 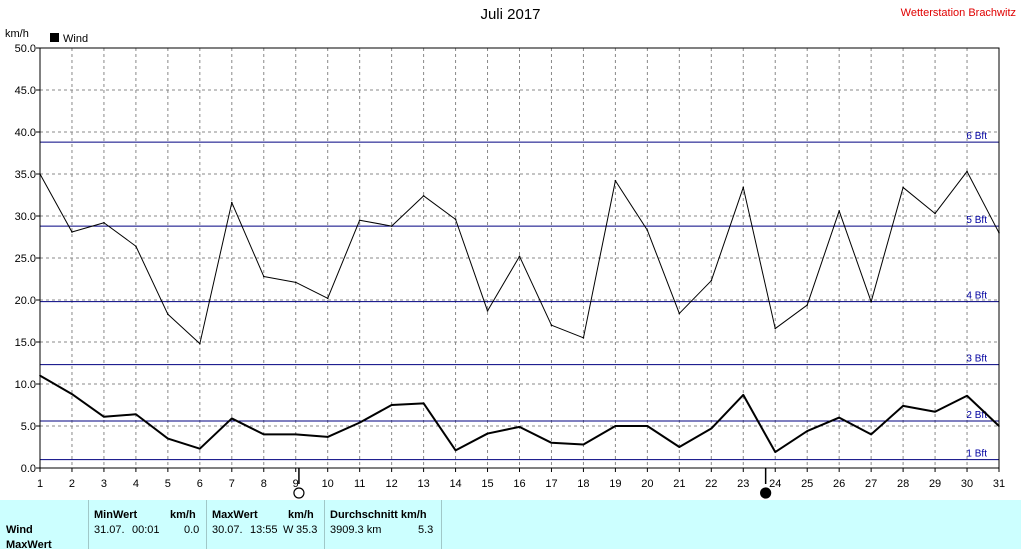 I want to click on min-unit: km/h, so click(x=183, y=515).